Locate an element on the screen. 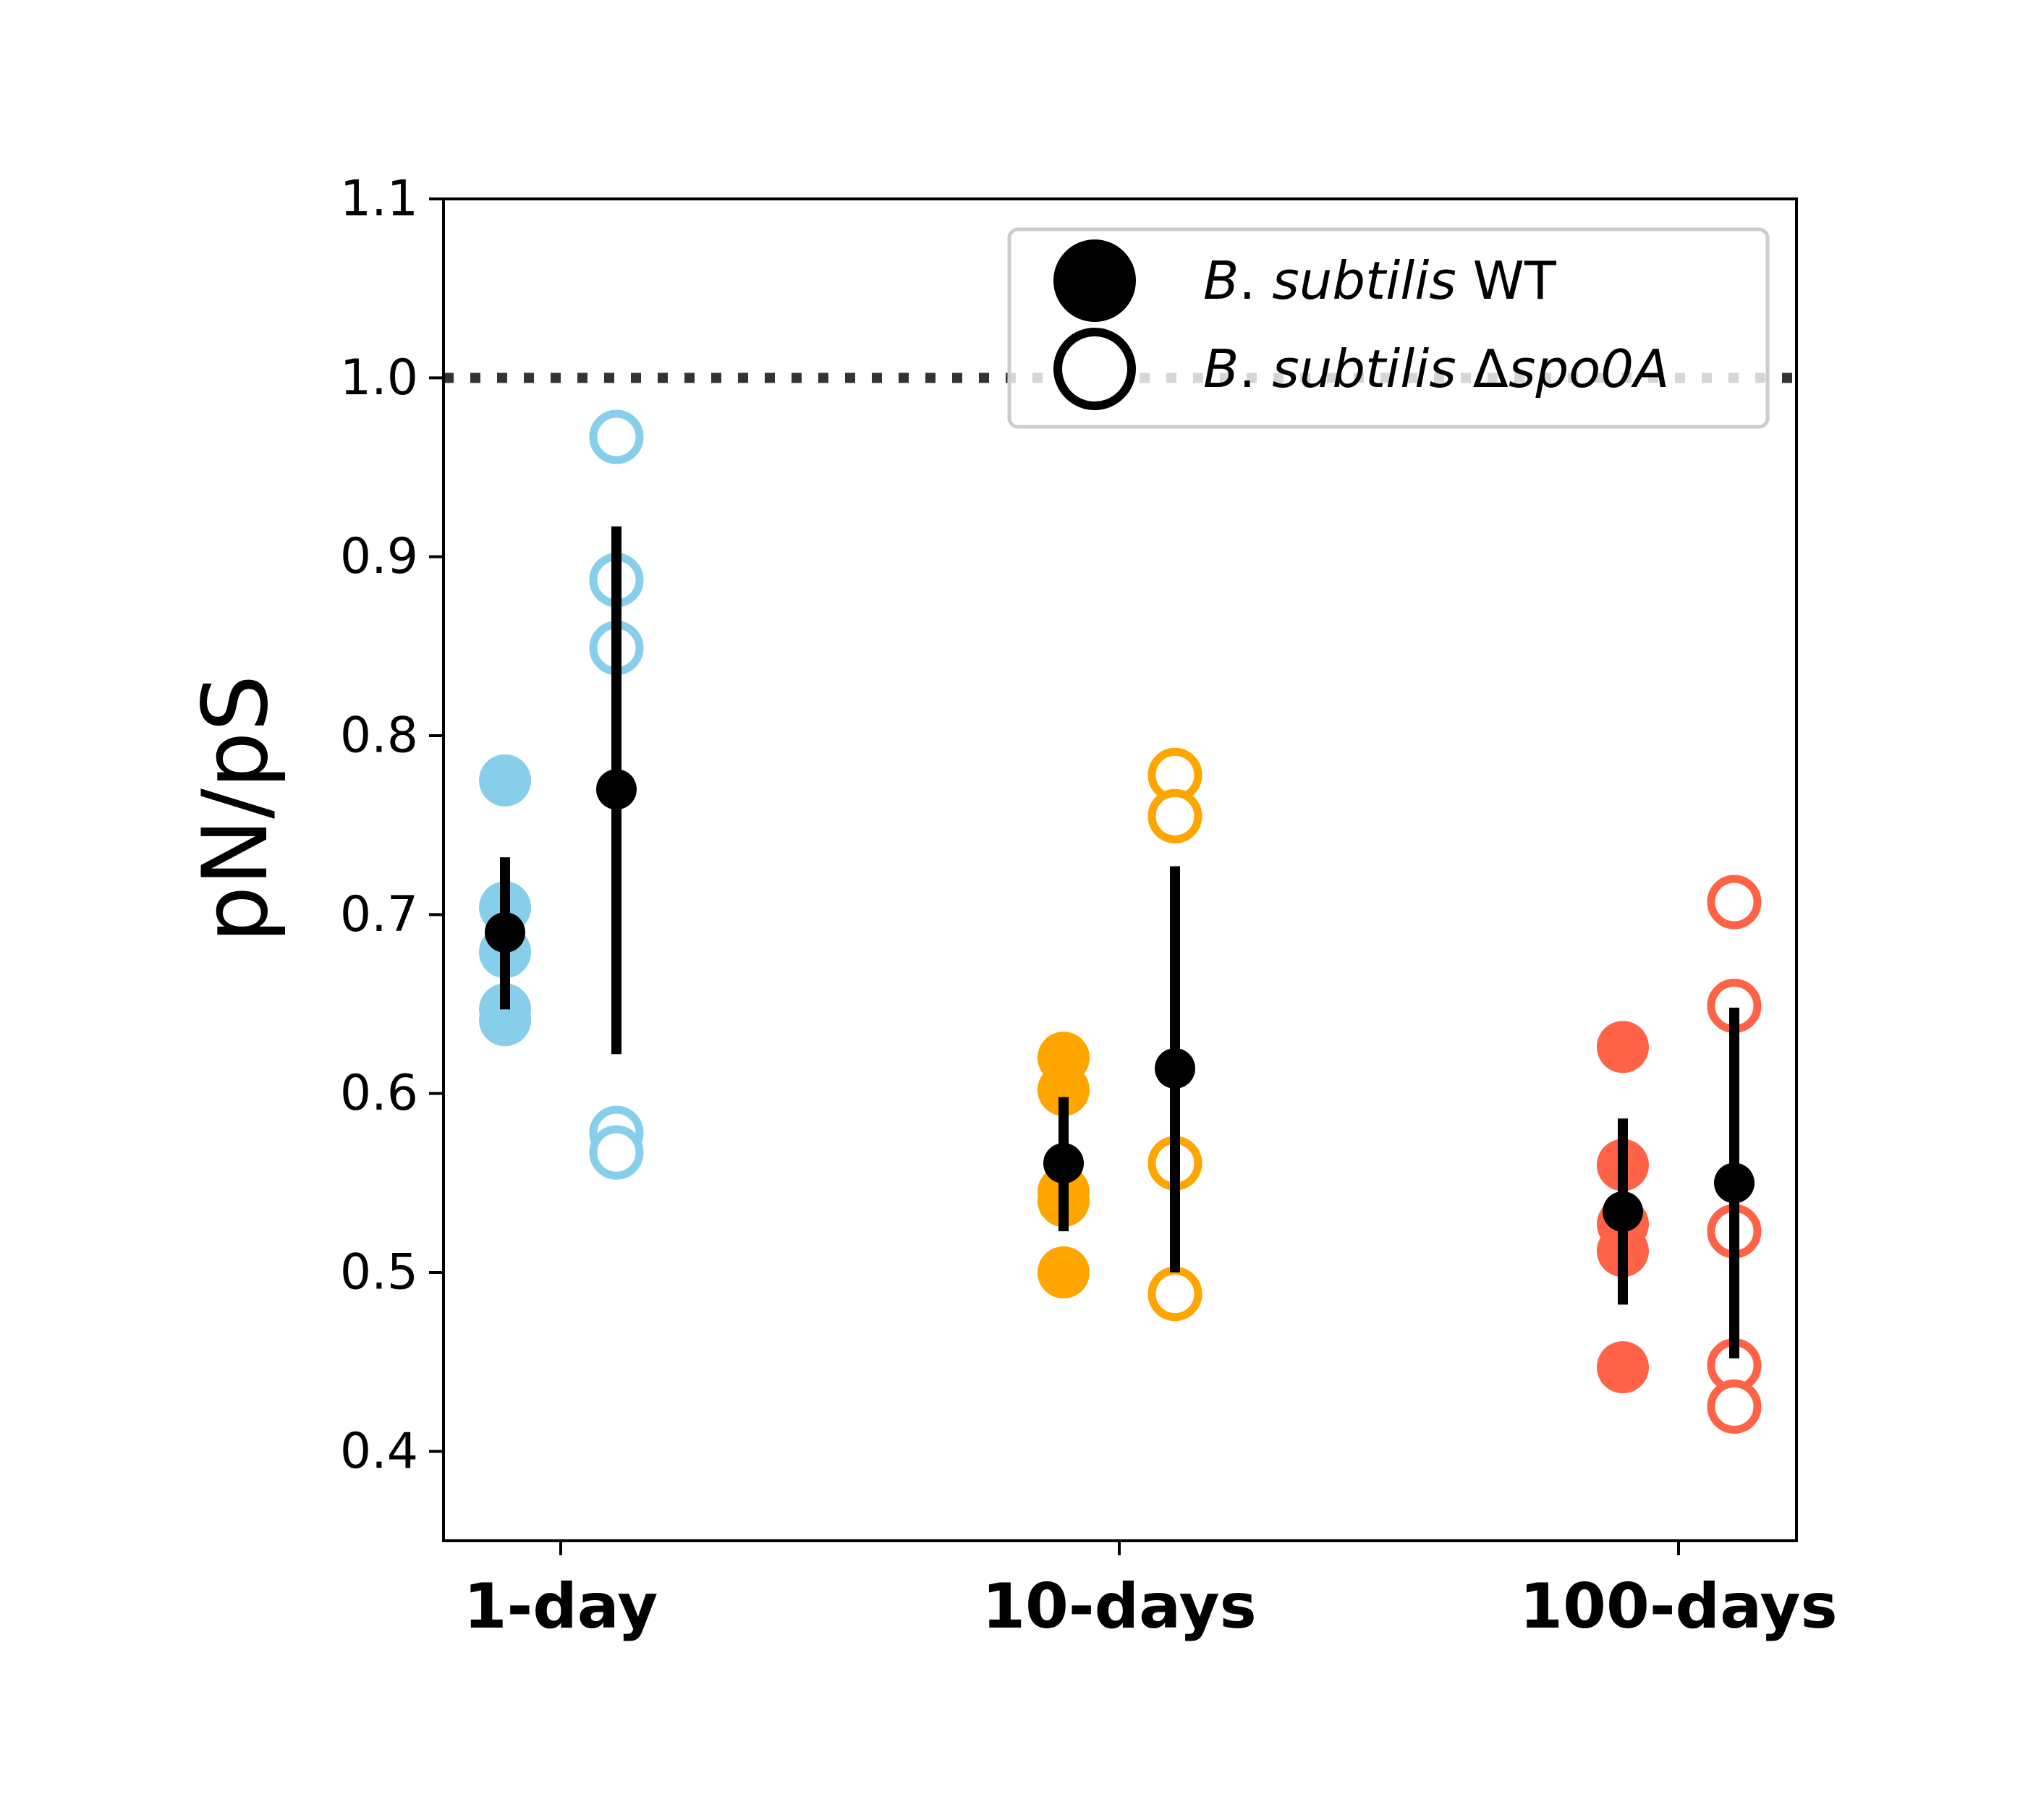 Image resolution: width=2028 pixels, height=1820 pixels. legend: B. subtilis WTB. subtilis Δspo0A is located at coordinates (1388, 328).